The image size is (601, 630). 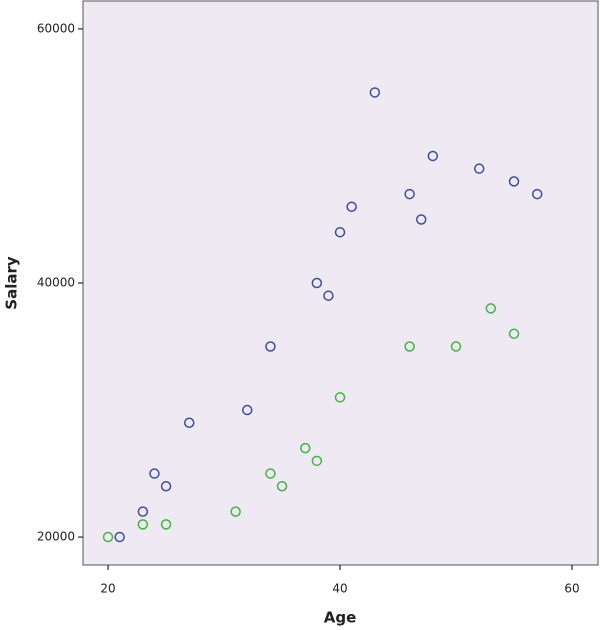 What do you see at coordinates (56, 283) in the screenshot?
I see `y-tick-label: 40000` at bounding box center [56, 283].